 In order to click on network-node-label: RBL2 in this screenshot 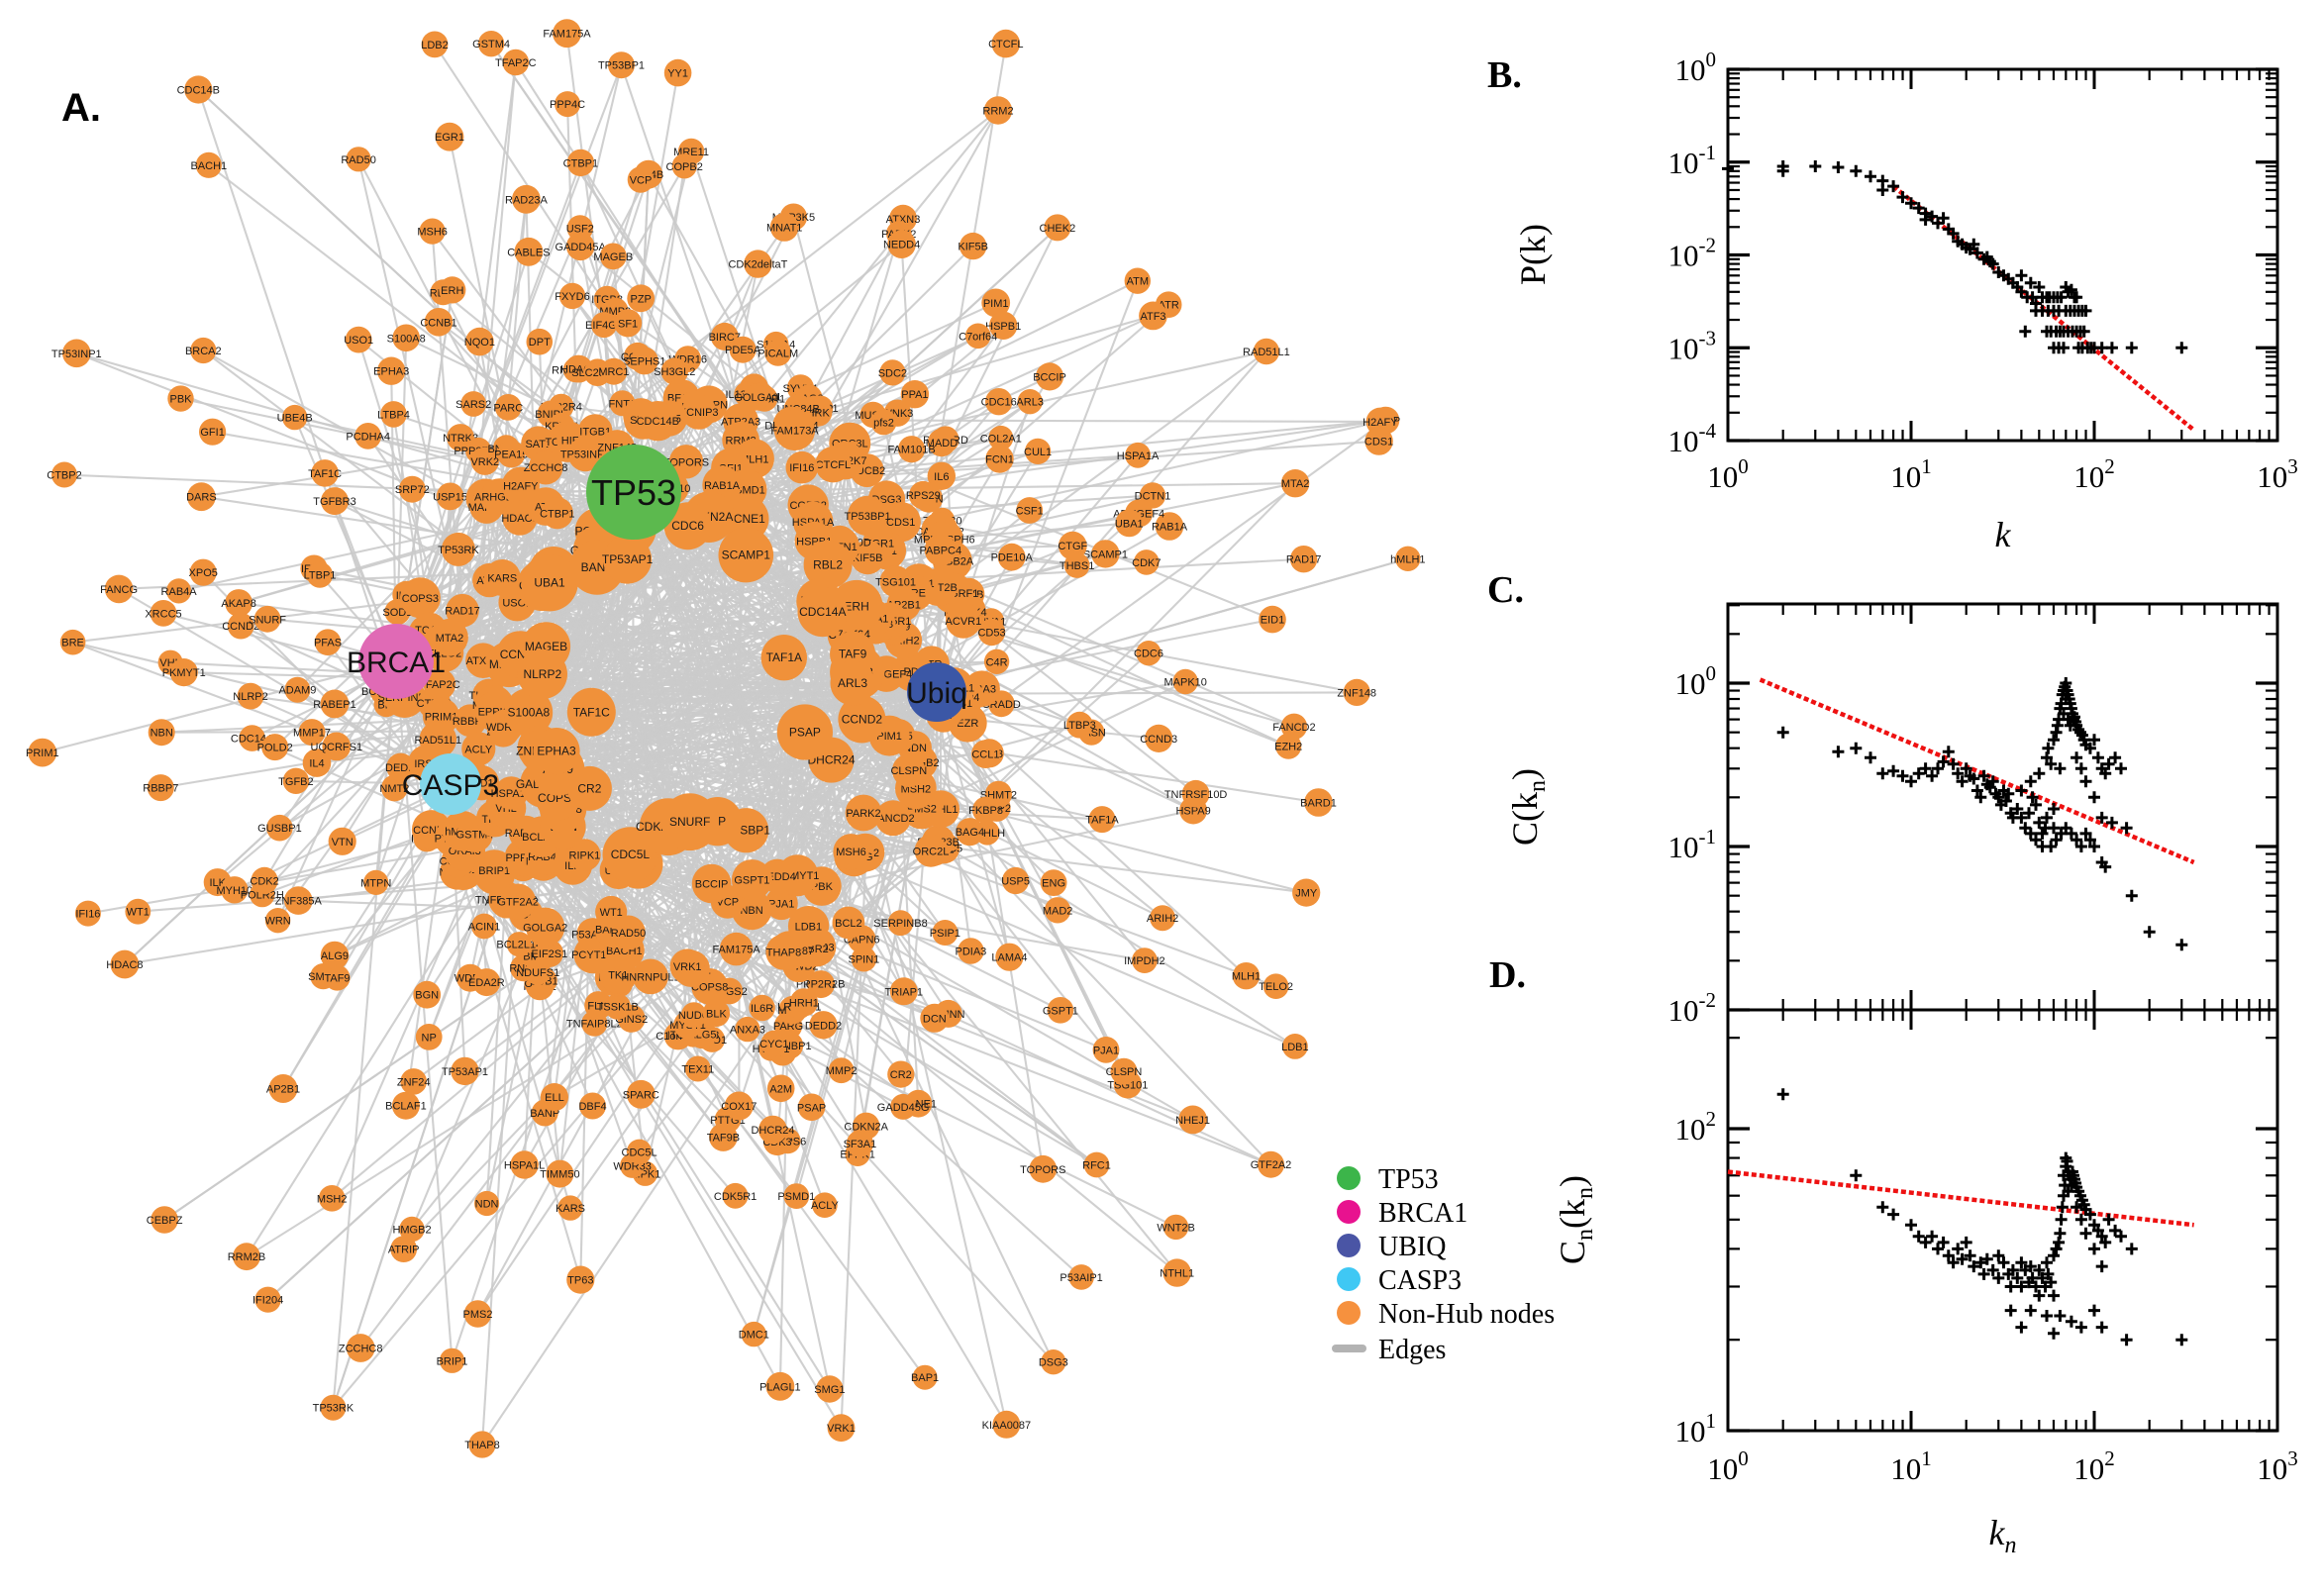, I will do `click(828, 564)`.